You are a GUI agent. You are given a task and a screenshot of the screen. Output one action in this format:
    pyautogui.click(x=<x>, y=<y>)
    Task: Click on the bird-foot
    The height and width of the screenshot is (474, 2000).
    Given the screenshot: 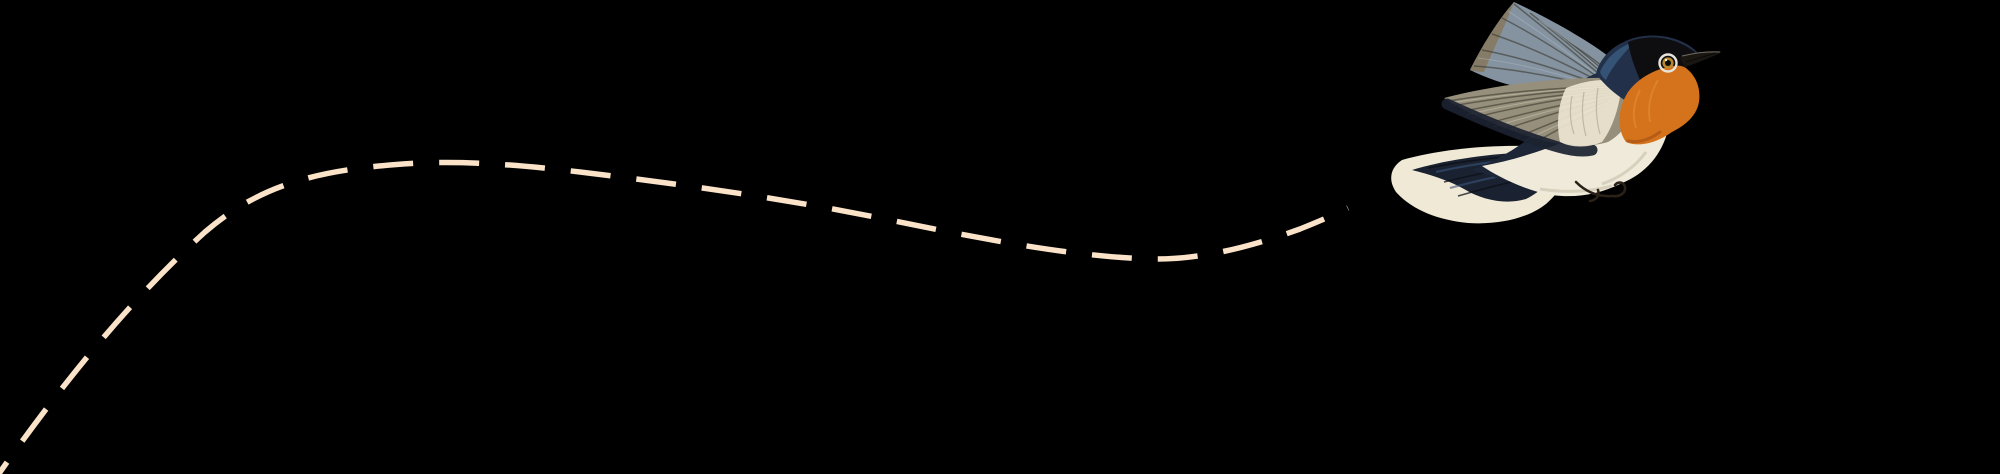 What is the action you would take?
    pyautogui.click(x=1600, y=191)
    